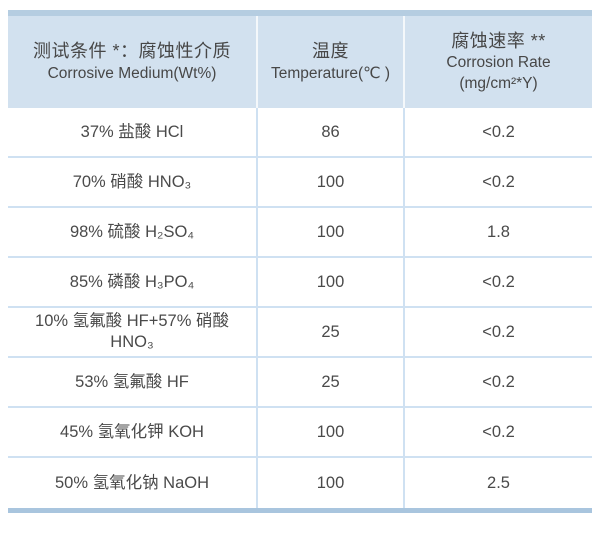 The image size is (600, 535). I want to click on table-row: 37% 盐酸 HCl 86 <0.2, so click(300, 133).